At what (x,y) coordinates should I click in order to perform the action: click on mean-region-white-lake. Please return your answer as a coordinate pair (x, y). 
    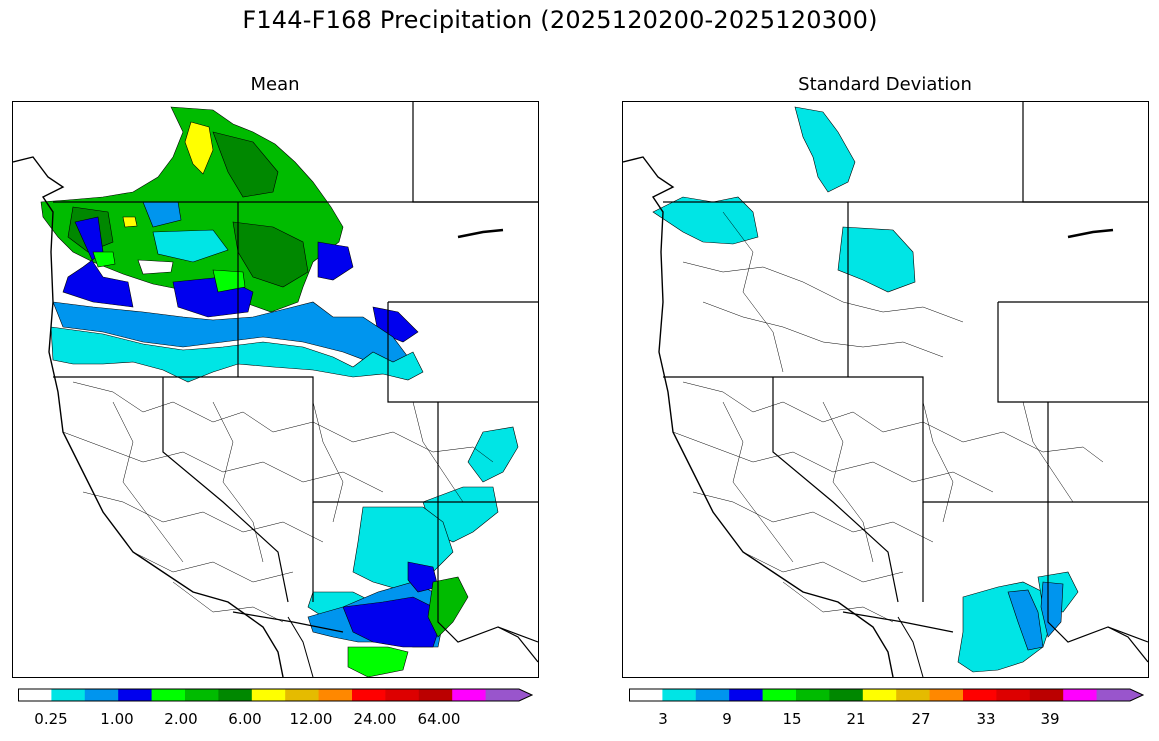
    Looking at the image, I should click on (155, 267).